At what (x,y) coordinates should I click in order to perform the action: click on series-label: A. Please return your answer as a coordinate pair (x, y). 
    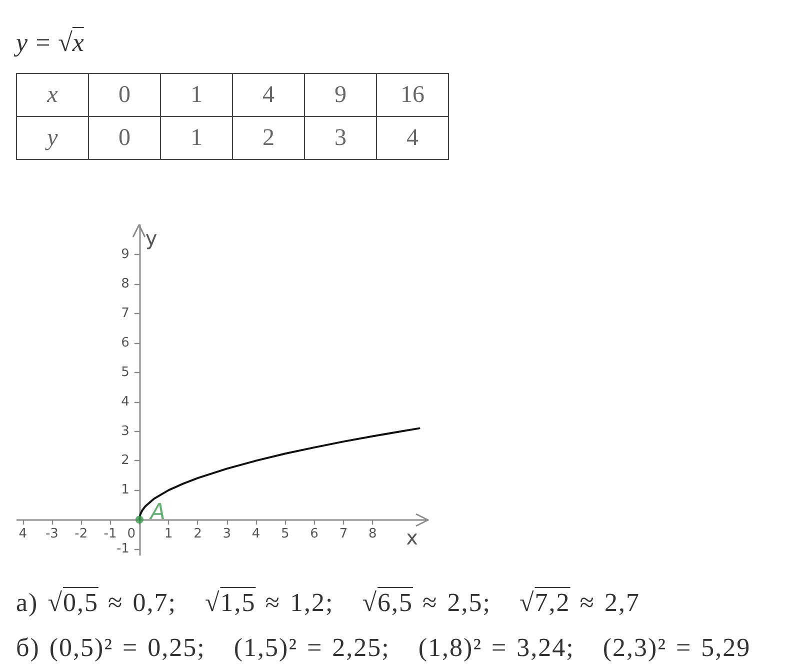
    Looking at the image, I should click on (157, 513).